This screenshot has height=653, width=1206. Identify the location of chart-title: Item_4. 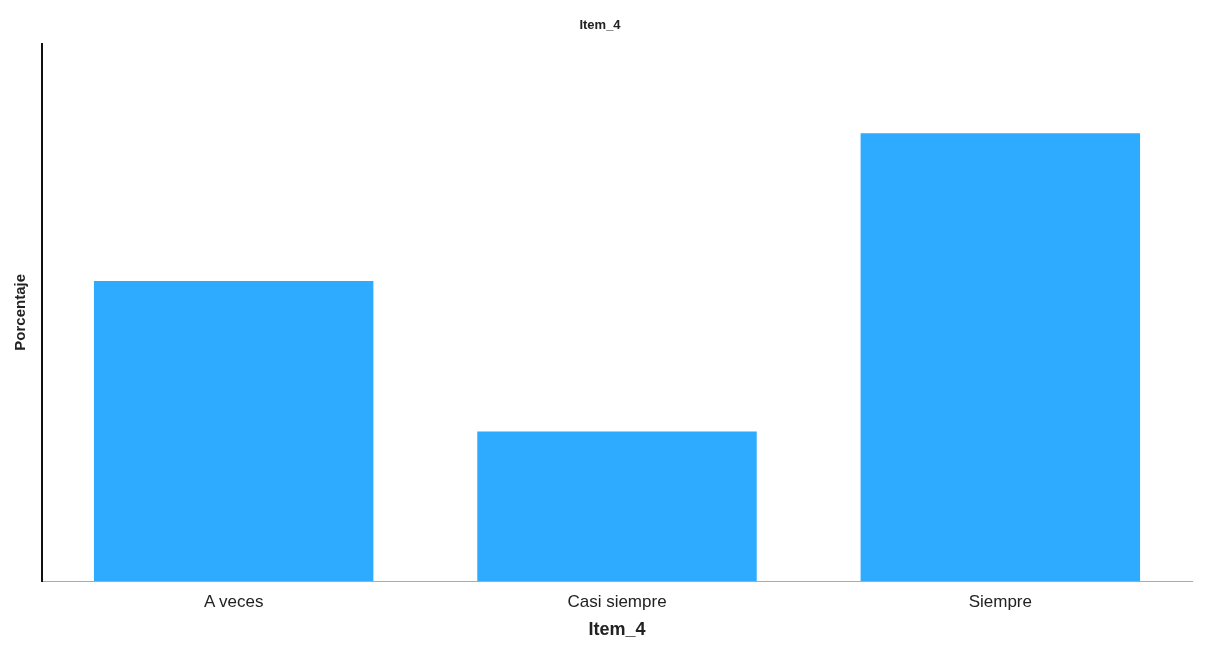
(600, 25).